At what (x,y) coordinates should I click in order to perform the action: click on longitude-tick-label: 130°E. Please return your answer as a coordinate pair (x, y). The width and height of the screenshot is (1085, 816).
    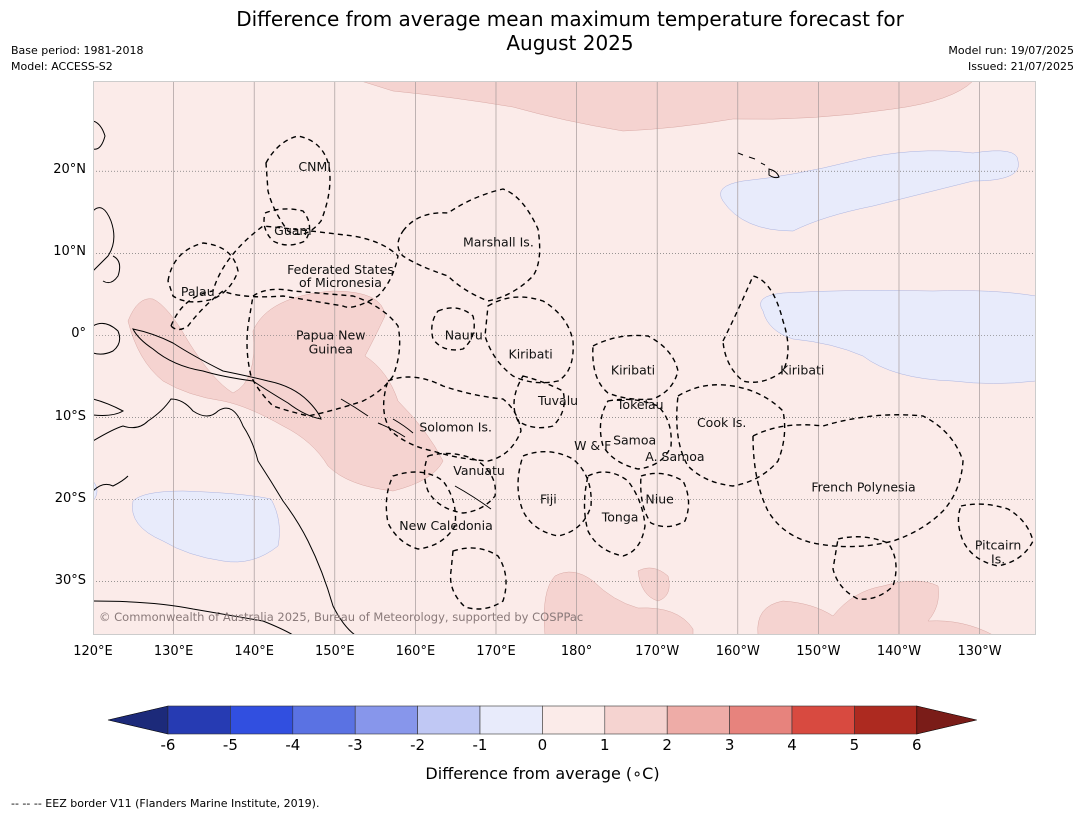
    Looking at the image, I should click on (173, 651).